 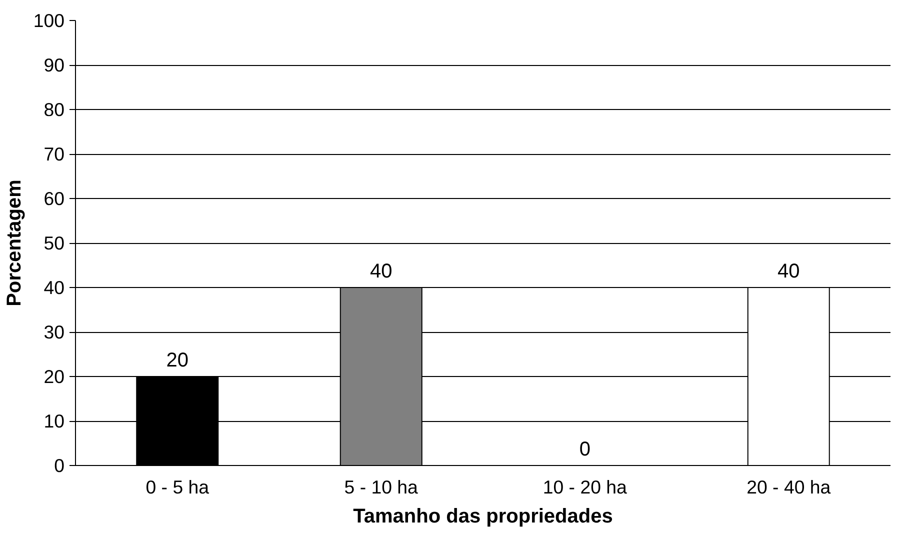 I want to click on y-tick-label: 30, so click(x=54, y=332).